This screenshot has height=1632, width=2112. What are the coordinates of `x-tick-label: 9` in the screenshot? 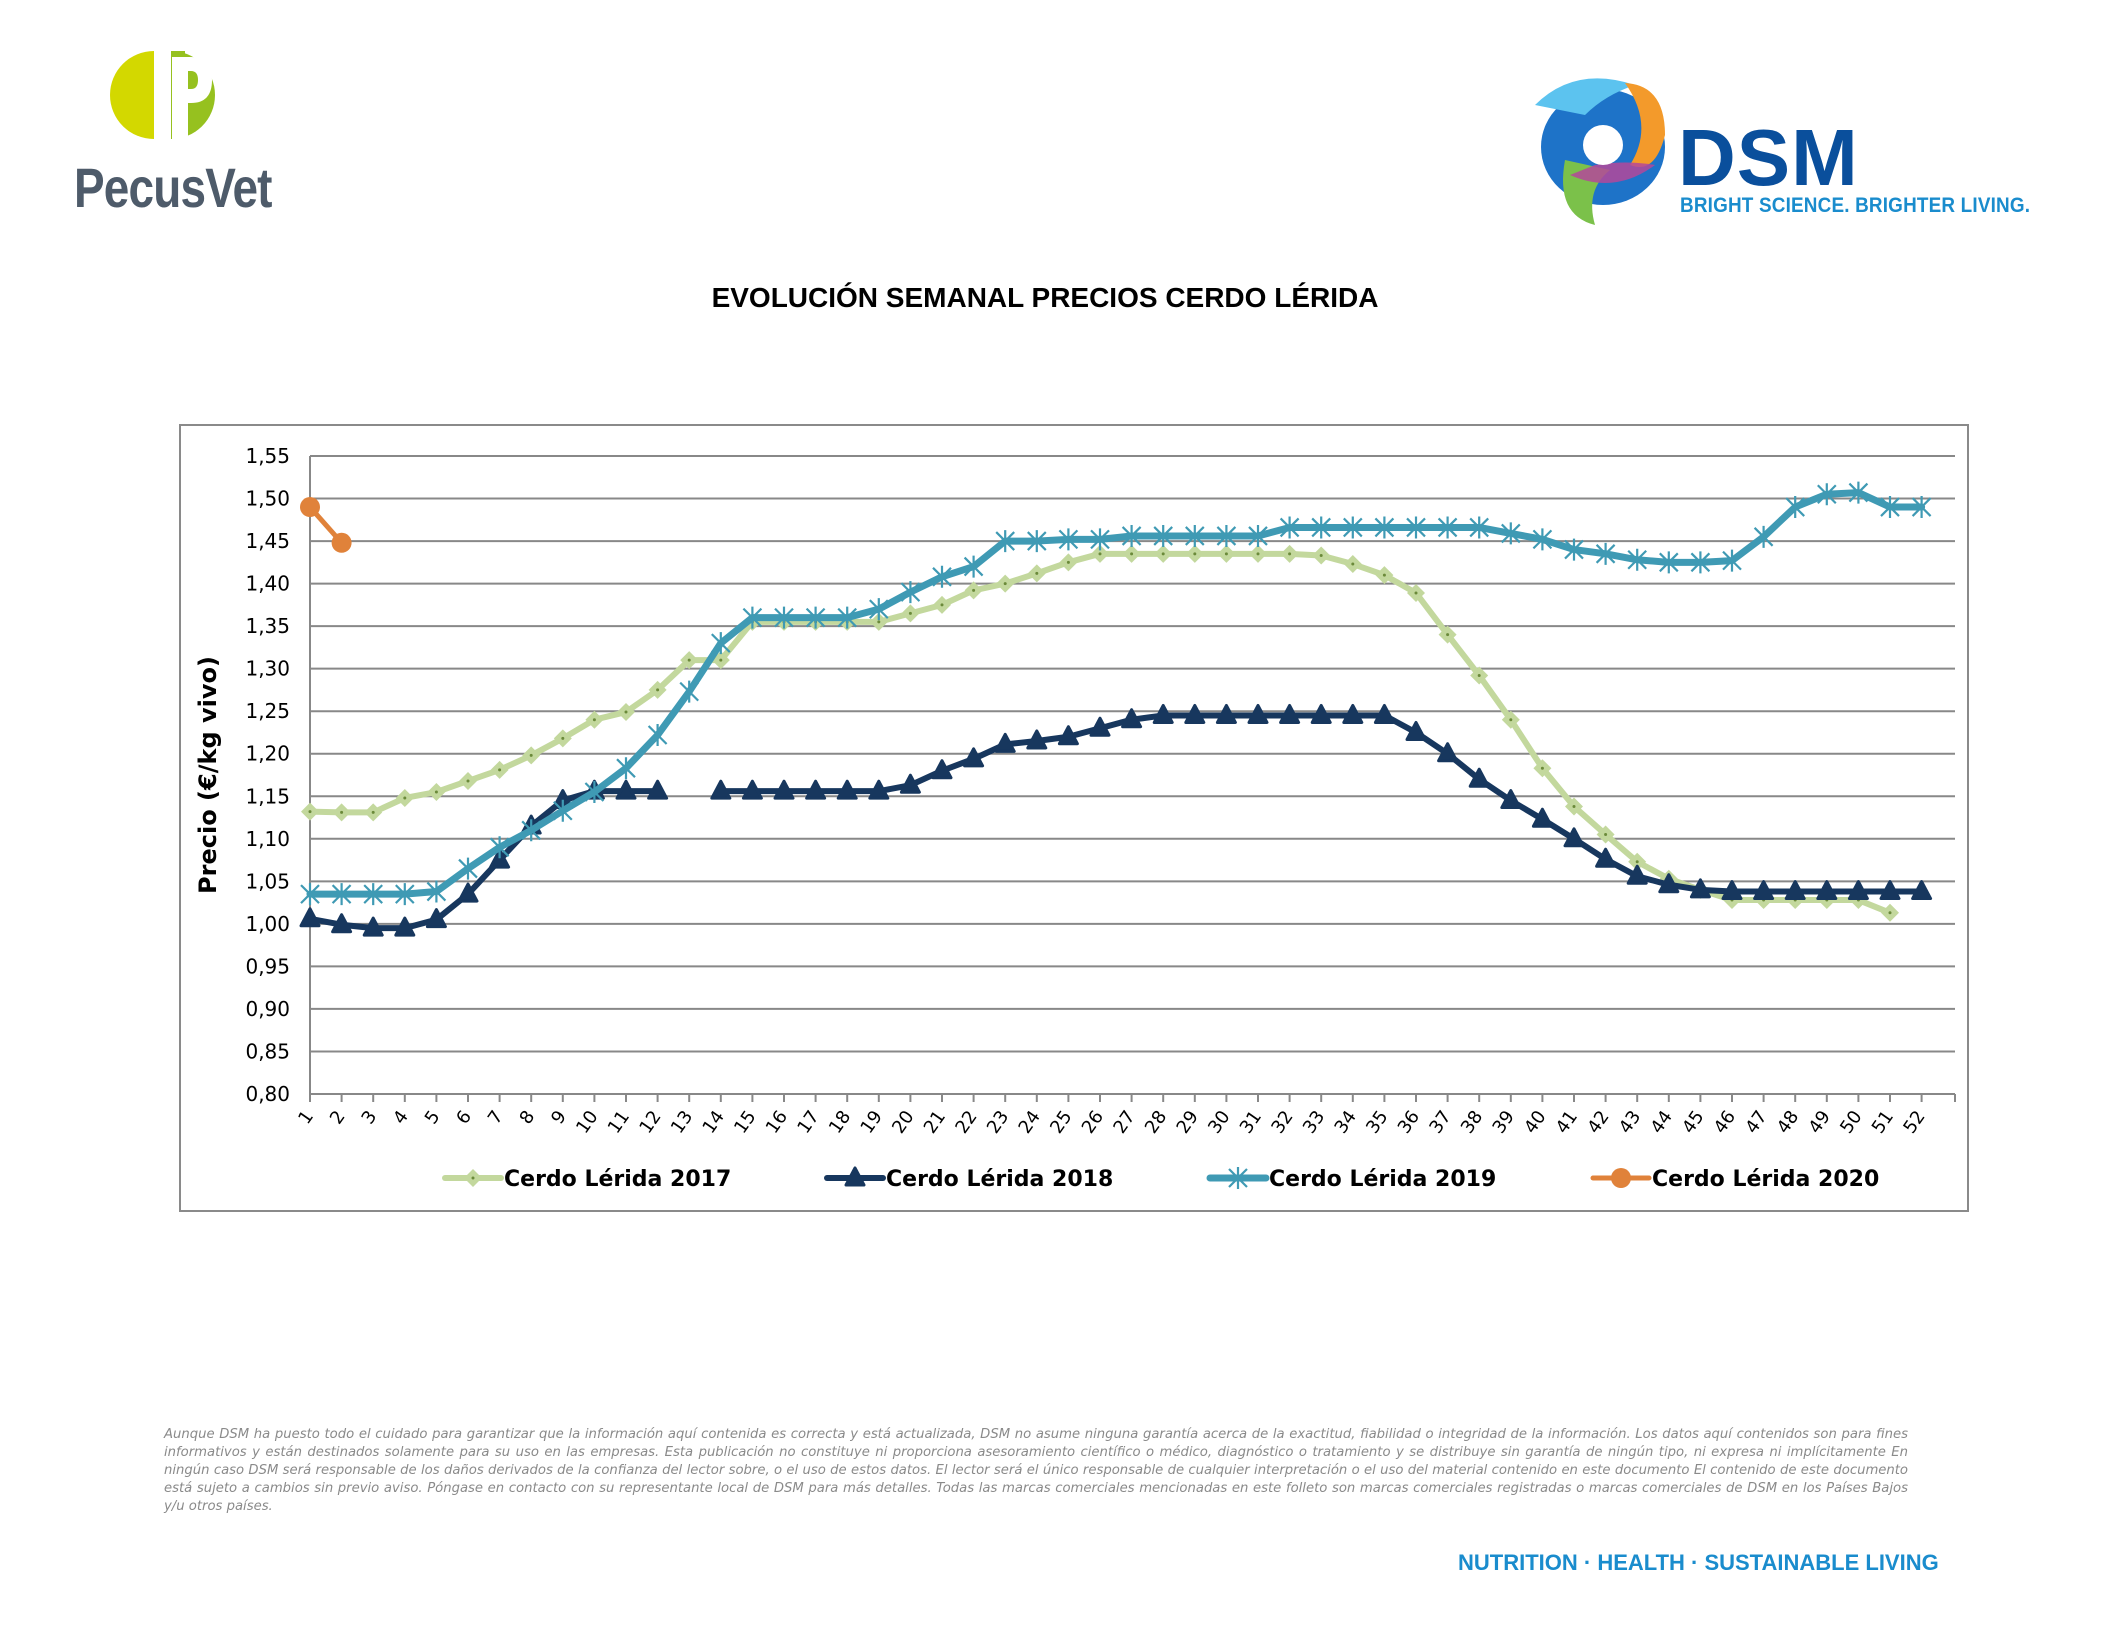 It's located at (559, 1117).